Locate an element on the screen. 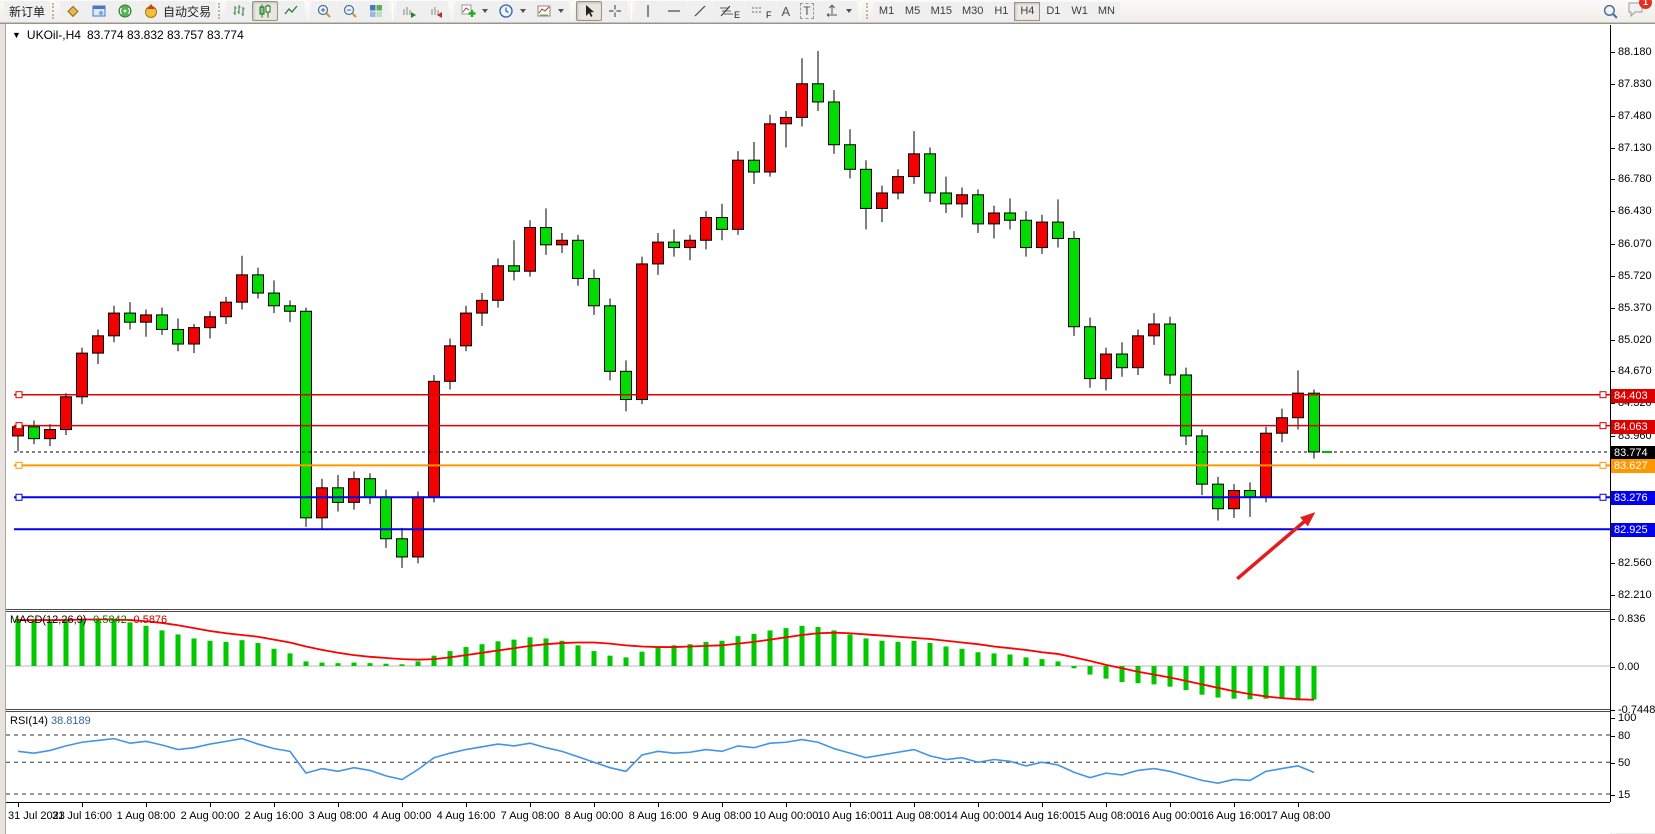 The width and height of the screenshot is (1655, 834). timeframe-button-H1: H1 is located at coordinates (1001, 11).